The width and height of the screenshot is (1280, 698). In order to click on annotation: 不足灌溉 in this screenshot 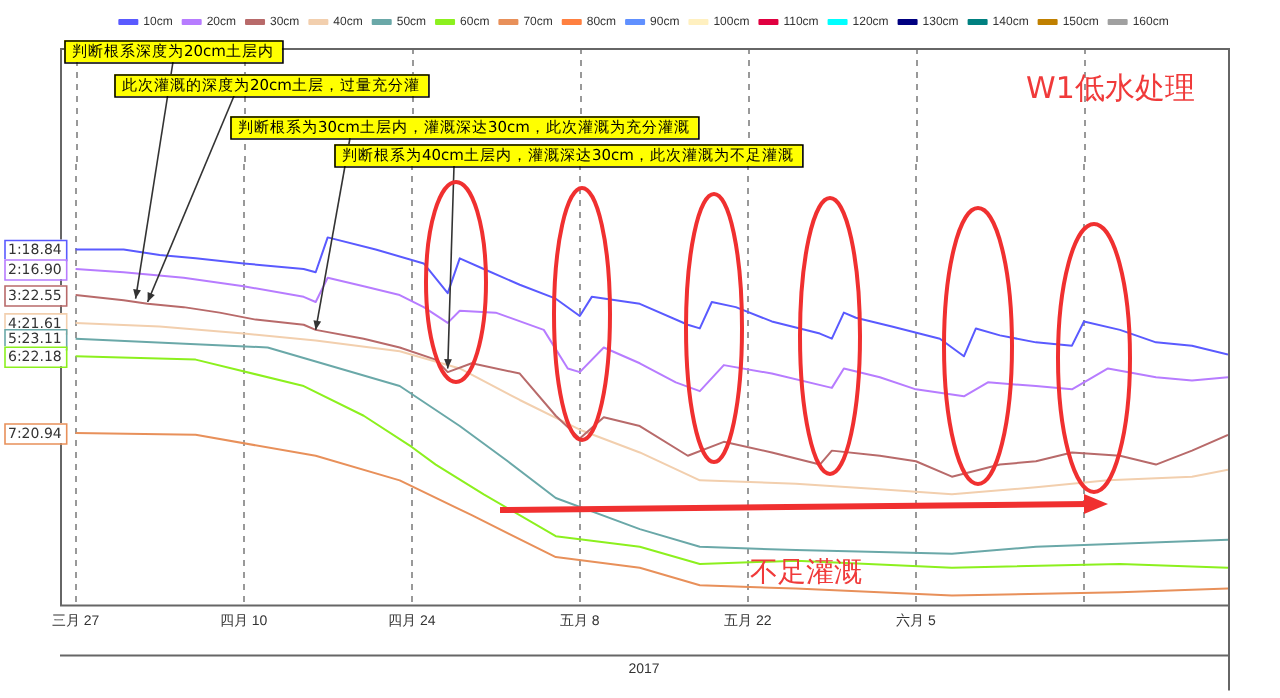, I will do `click(806, 573)`.